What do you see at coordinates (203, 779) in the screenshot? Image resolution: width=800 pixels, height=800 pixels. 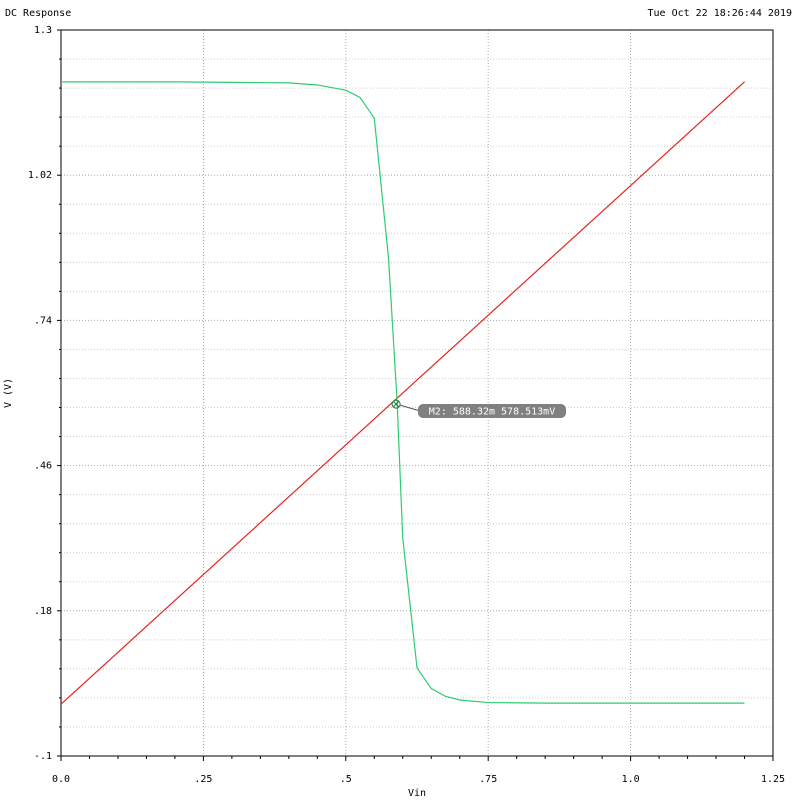 I see `x-tick-label: .25` at bounding box center [203, 779].